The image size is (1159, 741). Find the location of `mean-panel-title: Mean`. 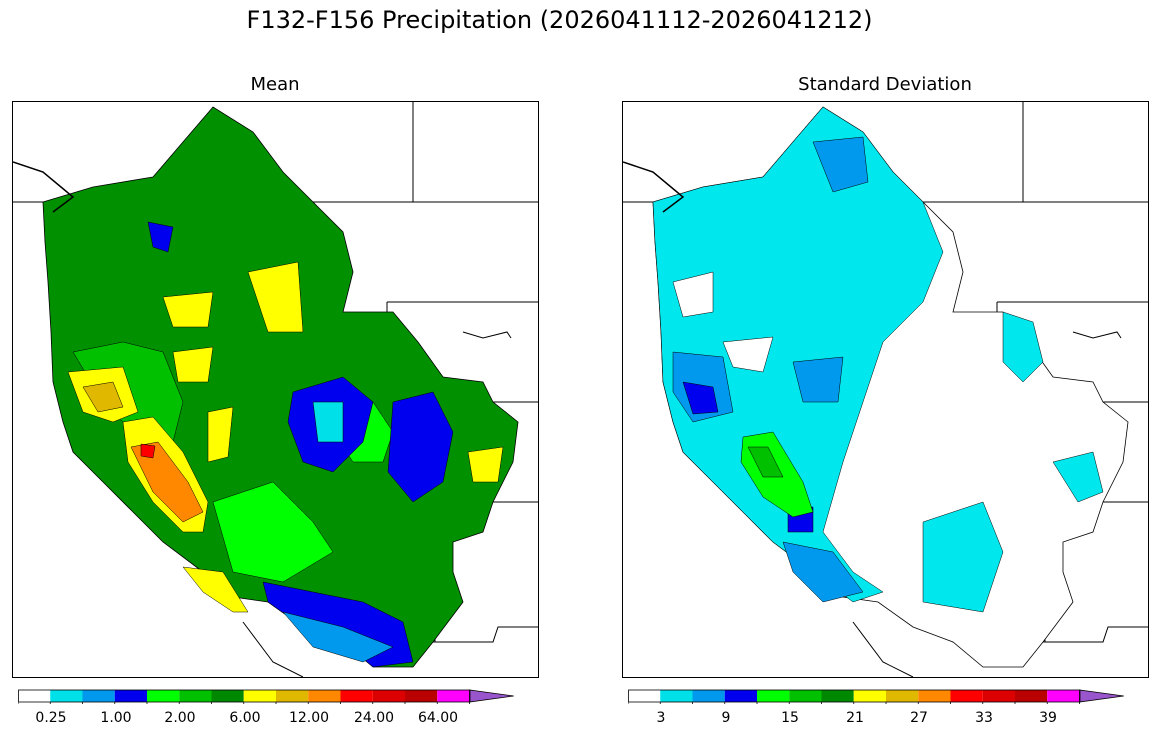

mean-panel-title: Mean is located at coordinates (275, 84).